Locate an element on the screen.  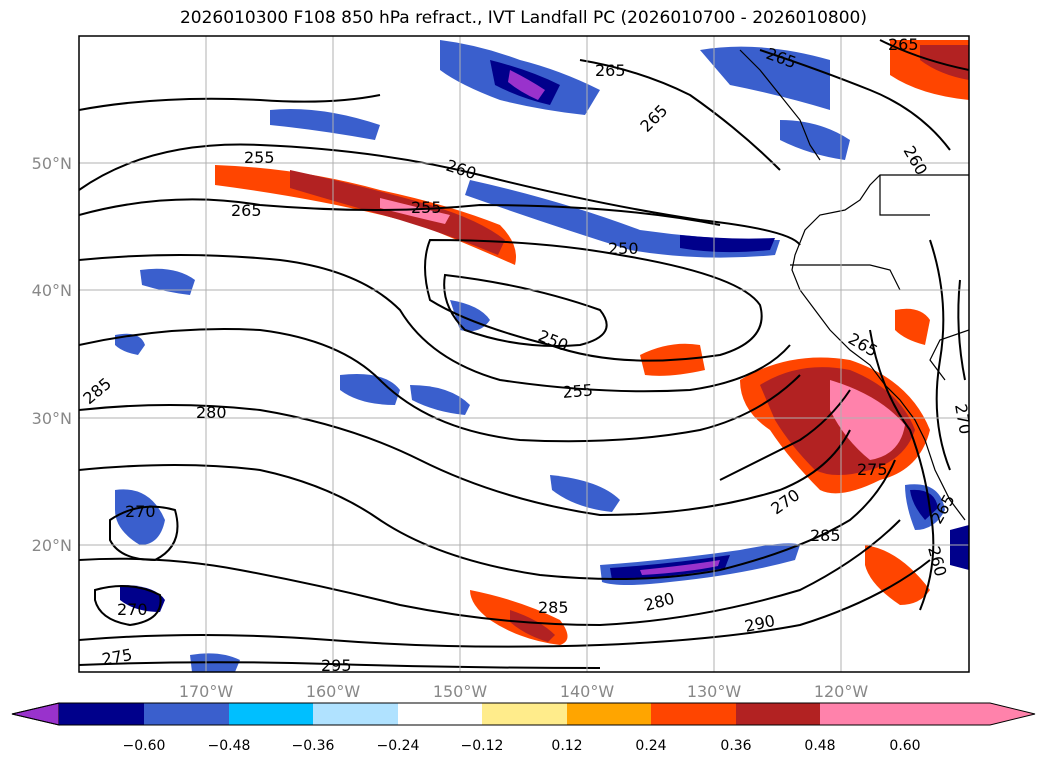
colorbar-tick-label: −0.48 is located at coordinates (229, 746).